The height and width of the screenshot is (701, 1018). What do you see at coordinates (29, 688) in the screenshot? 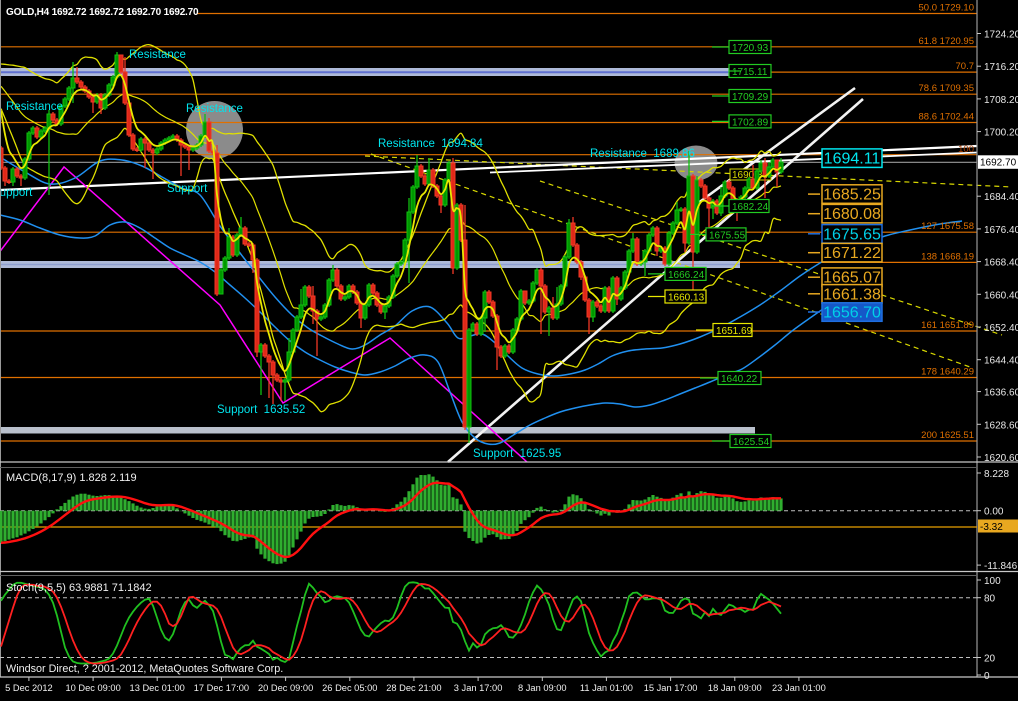
I see `svg-text: 5 Dec 2012` at bounding box center [29, 688].